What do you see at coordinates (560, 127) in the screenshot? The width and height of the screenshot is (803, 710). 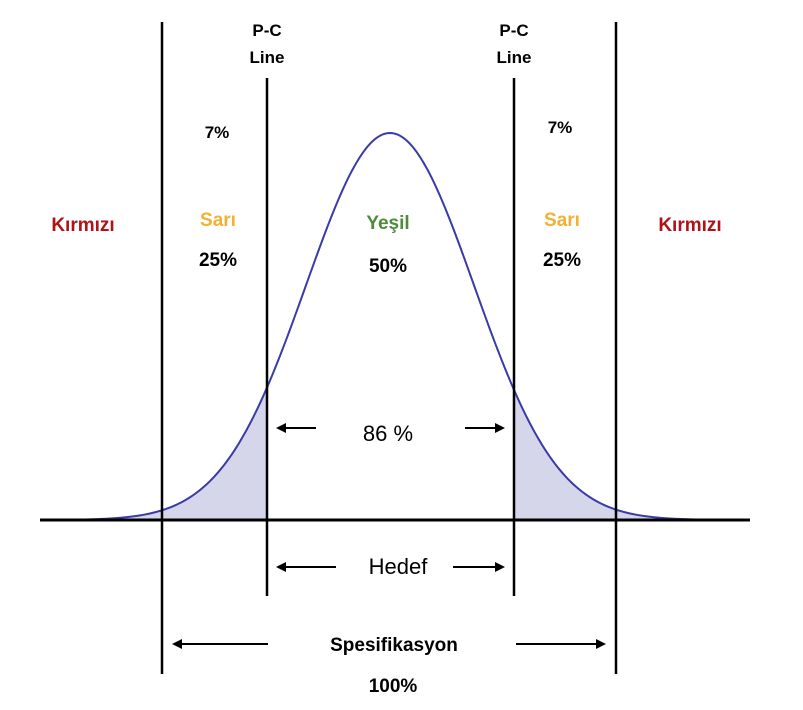 I see `yellow-right-tail-percent: 7%` at bounding box center [560, 127].